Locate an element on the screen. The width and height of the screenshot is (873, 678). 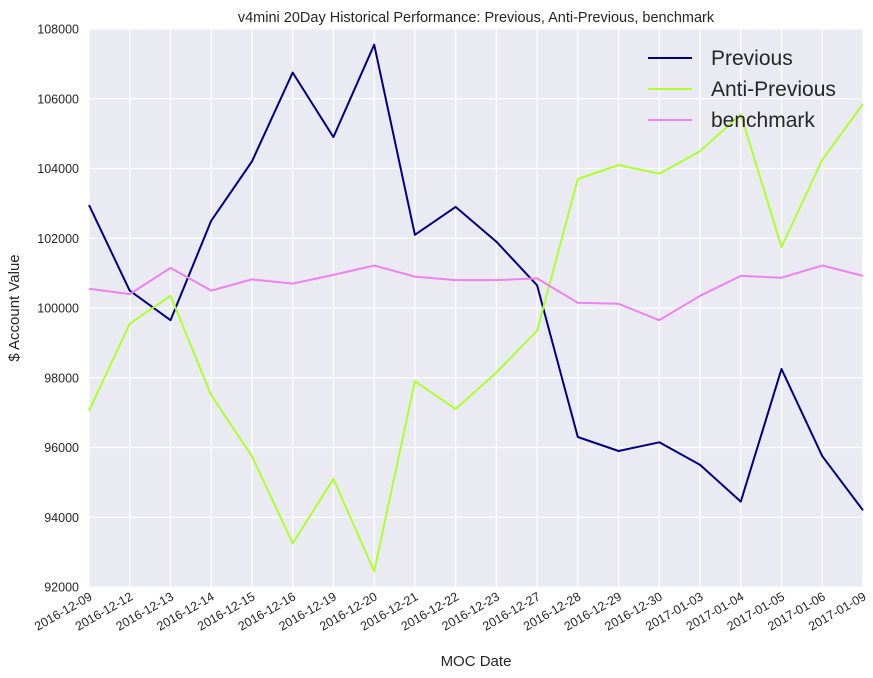
legend-label: Anti-Previous is located at coordinates (773, 89).